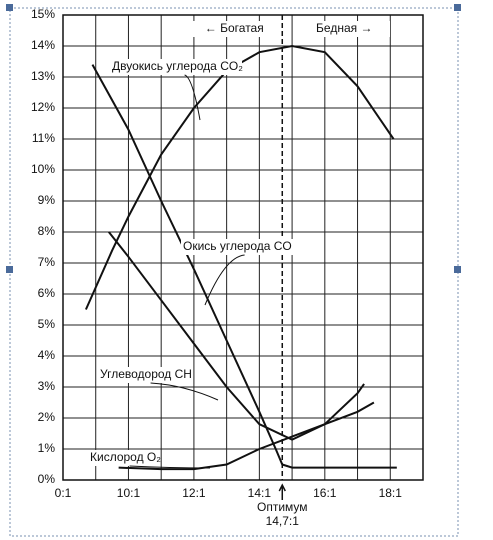 The width and height of the screenshot is (493, 540). Describe the element at coordinates (43, 138) in the screenshot. I see `y-tick-label: 11%` at that location.